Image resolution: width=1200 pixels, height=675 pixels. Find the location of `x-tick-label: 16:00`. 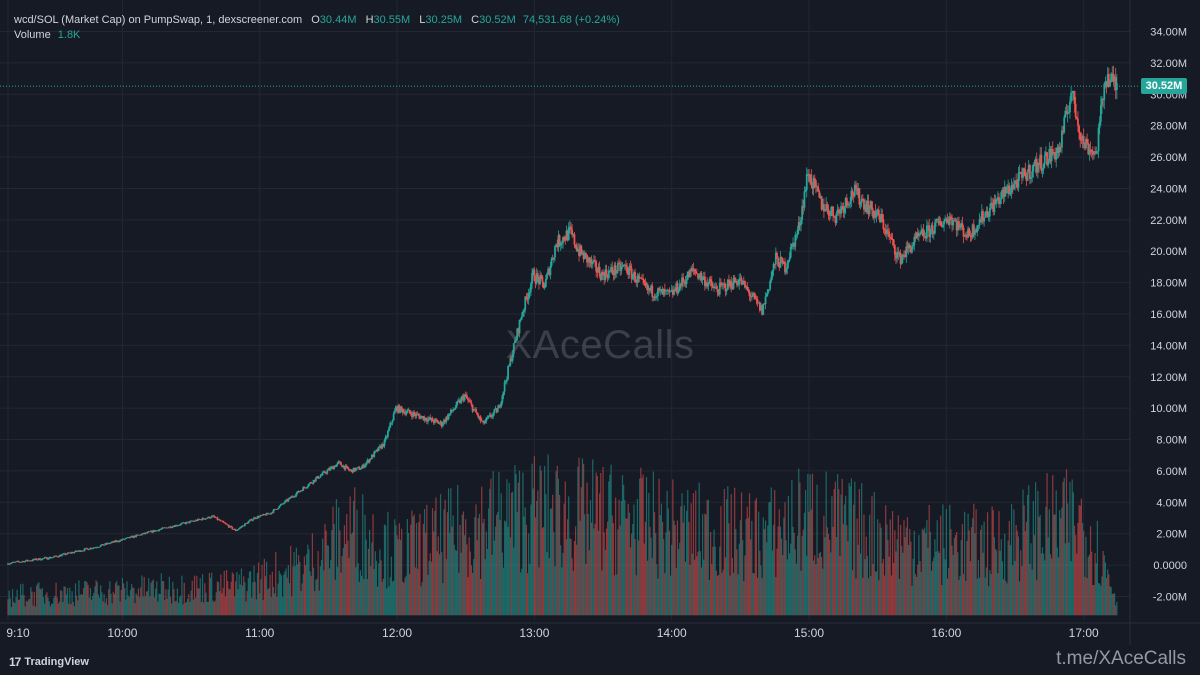

x-tick-label: 16:00 is located at coordinates (946, 633).